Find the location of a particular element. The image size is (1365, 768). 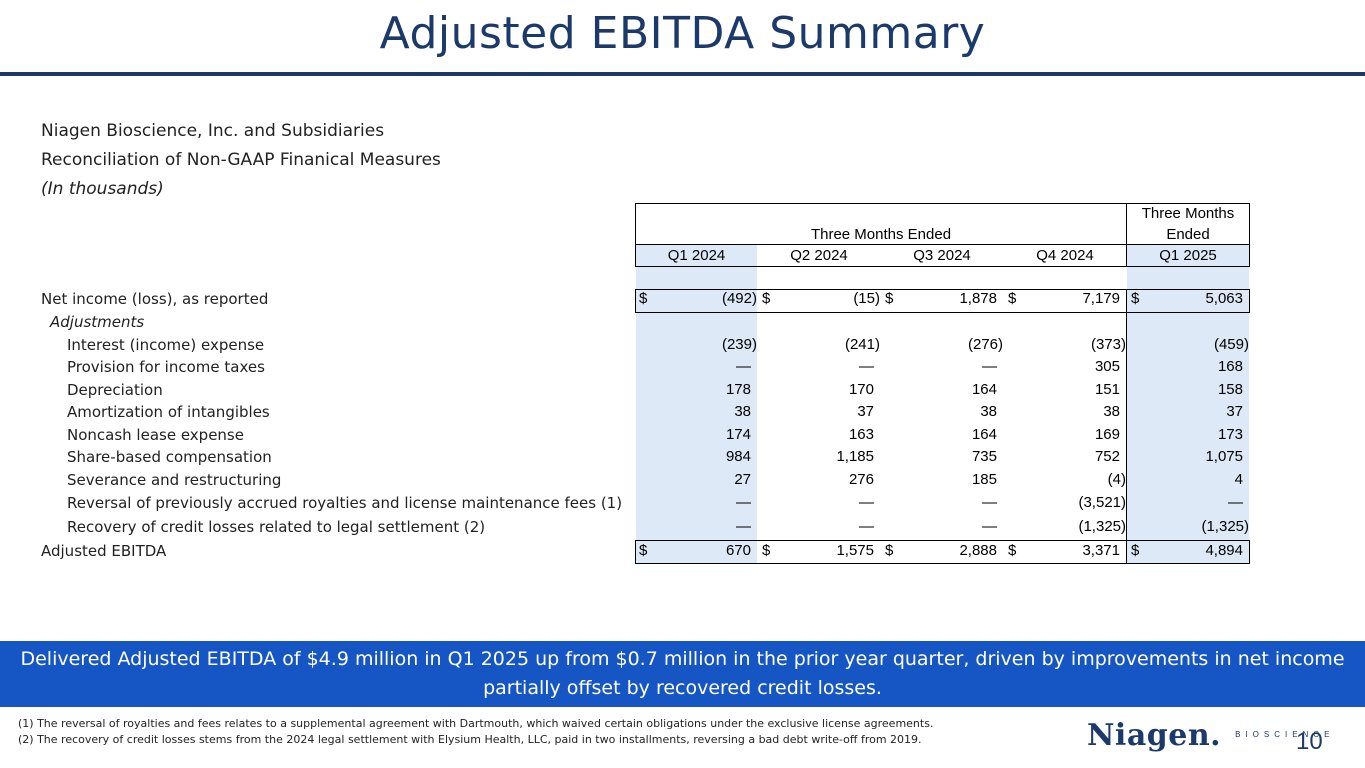

row-label: Adjustments is located at coordinates (97, 322).